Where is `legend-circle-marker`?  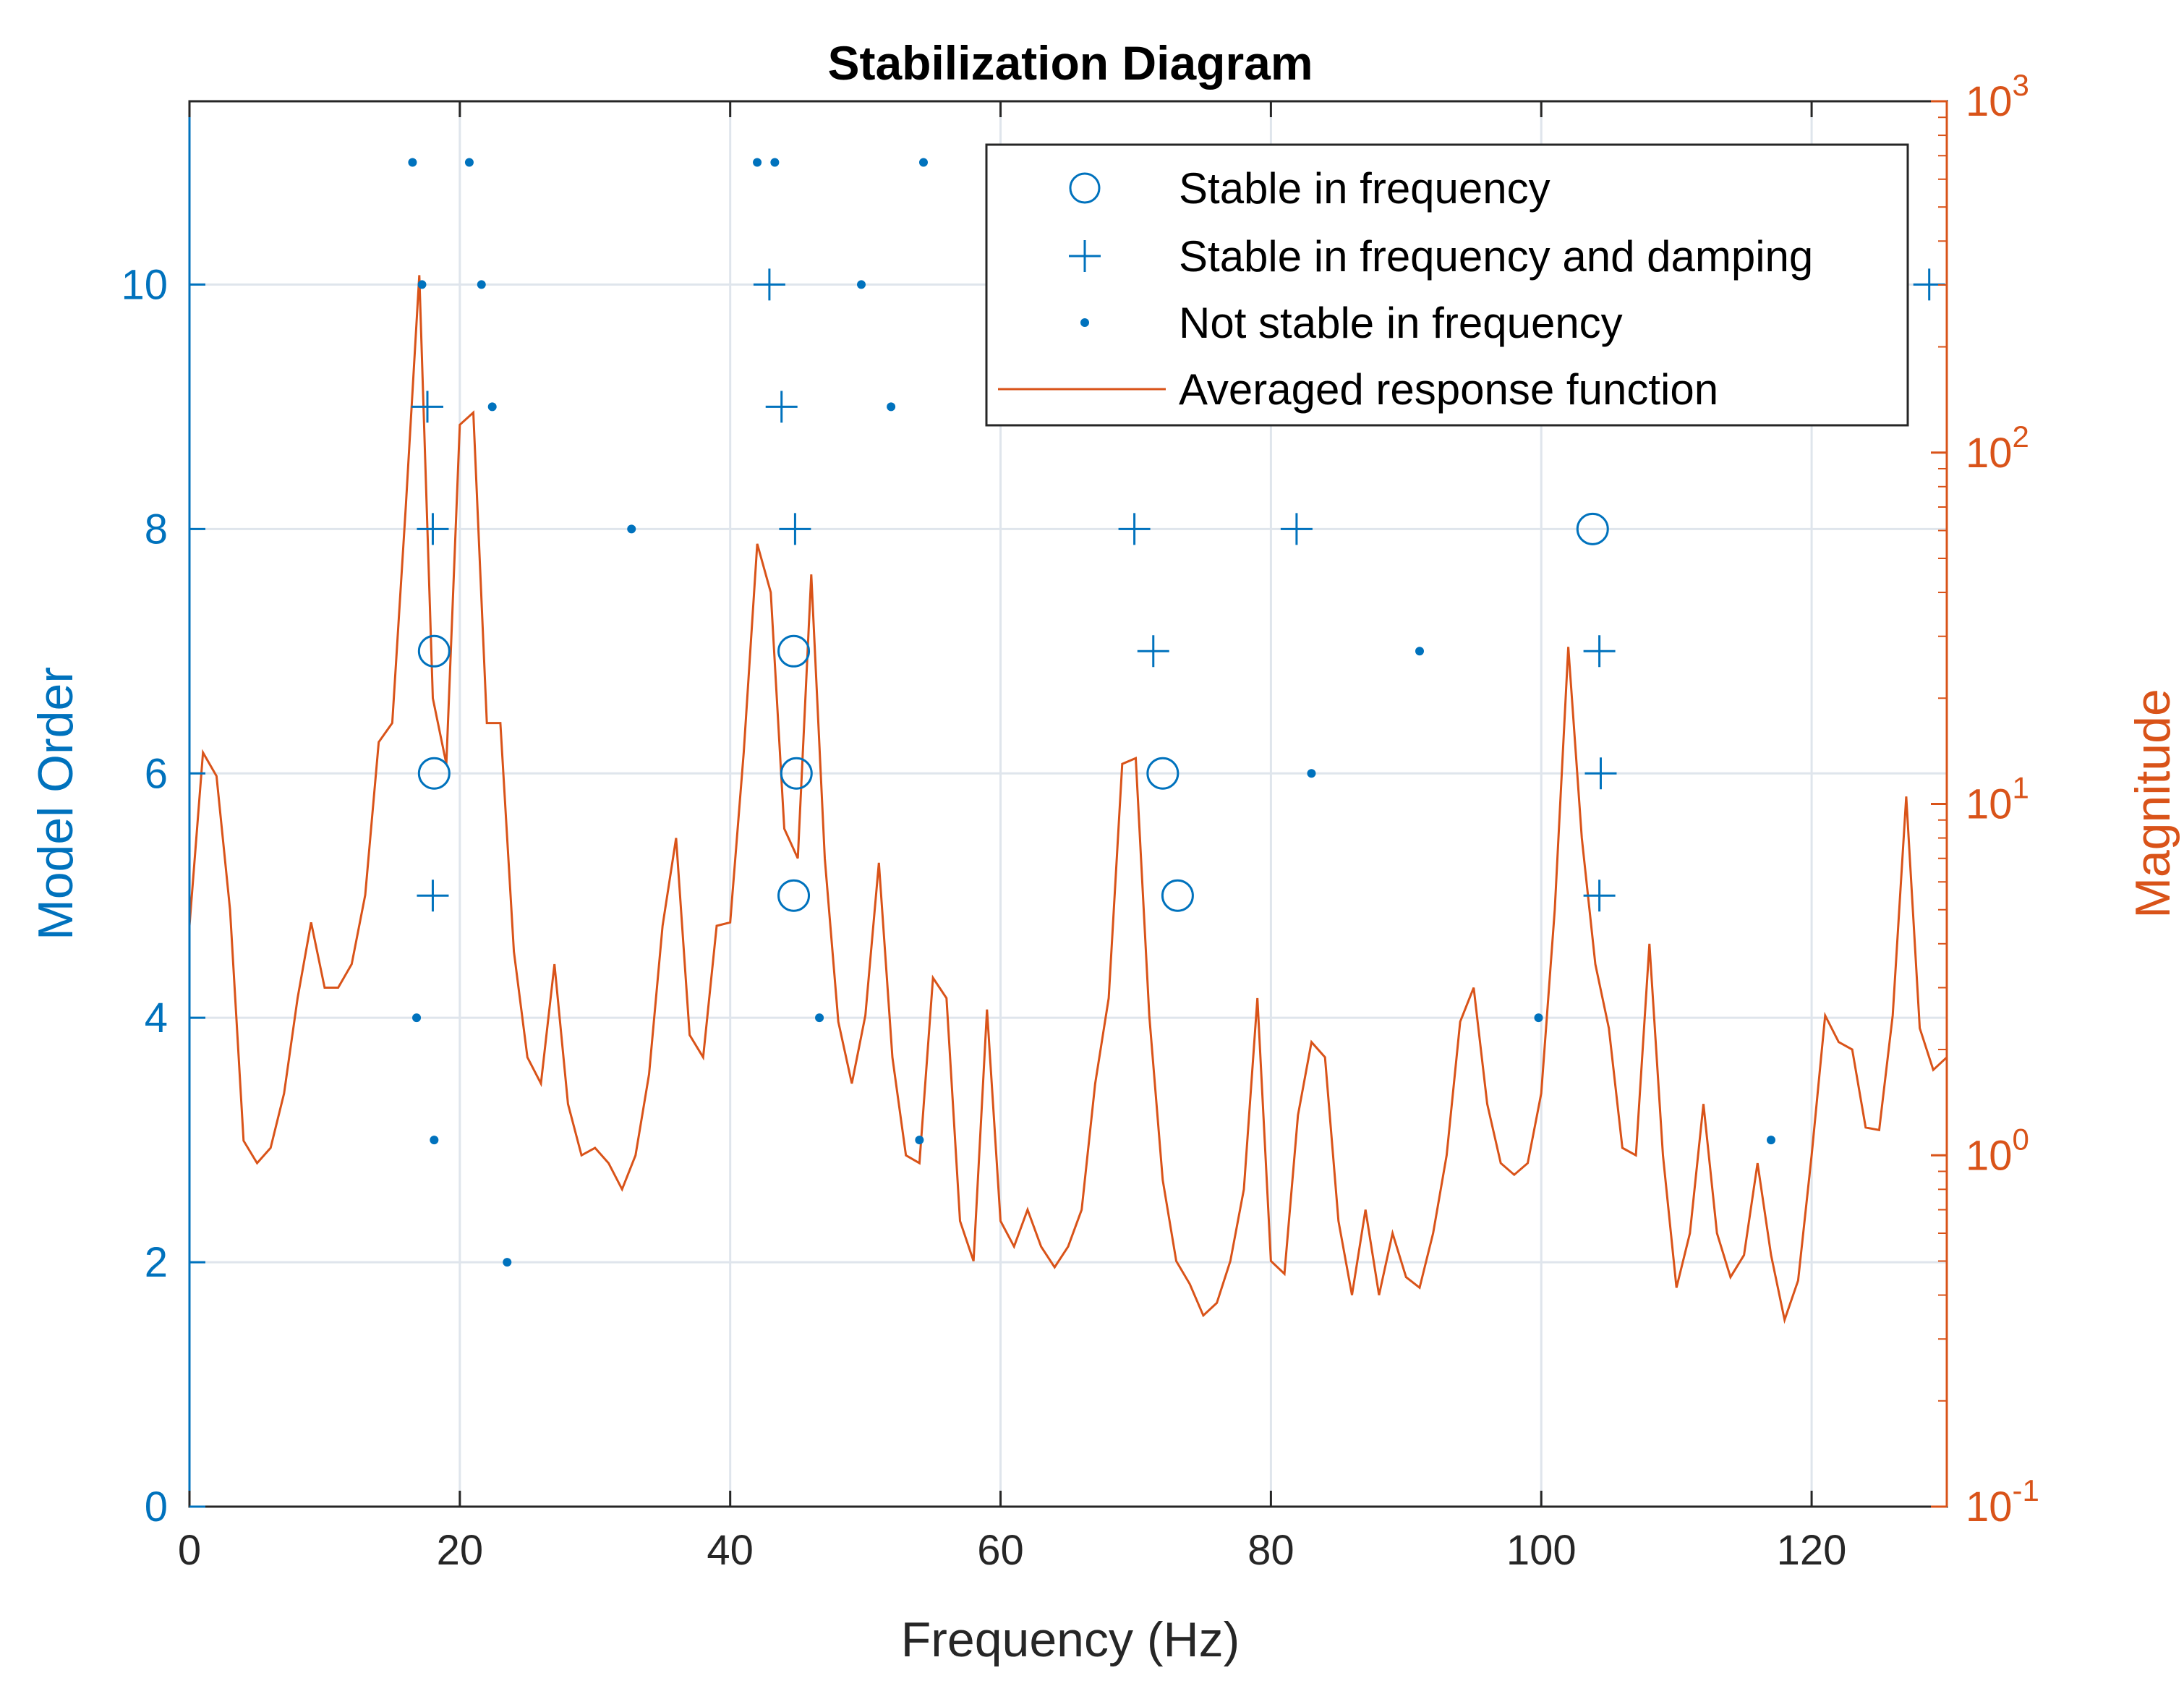 legend-circle-marker is located at coordinates (1085, 188).